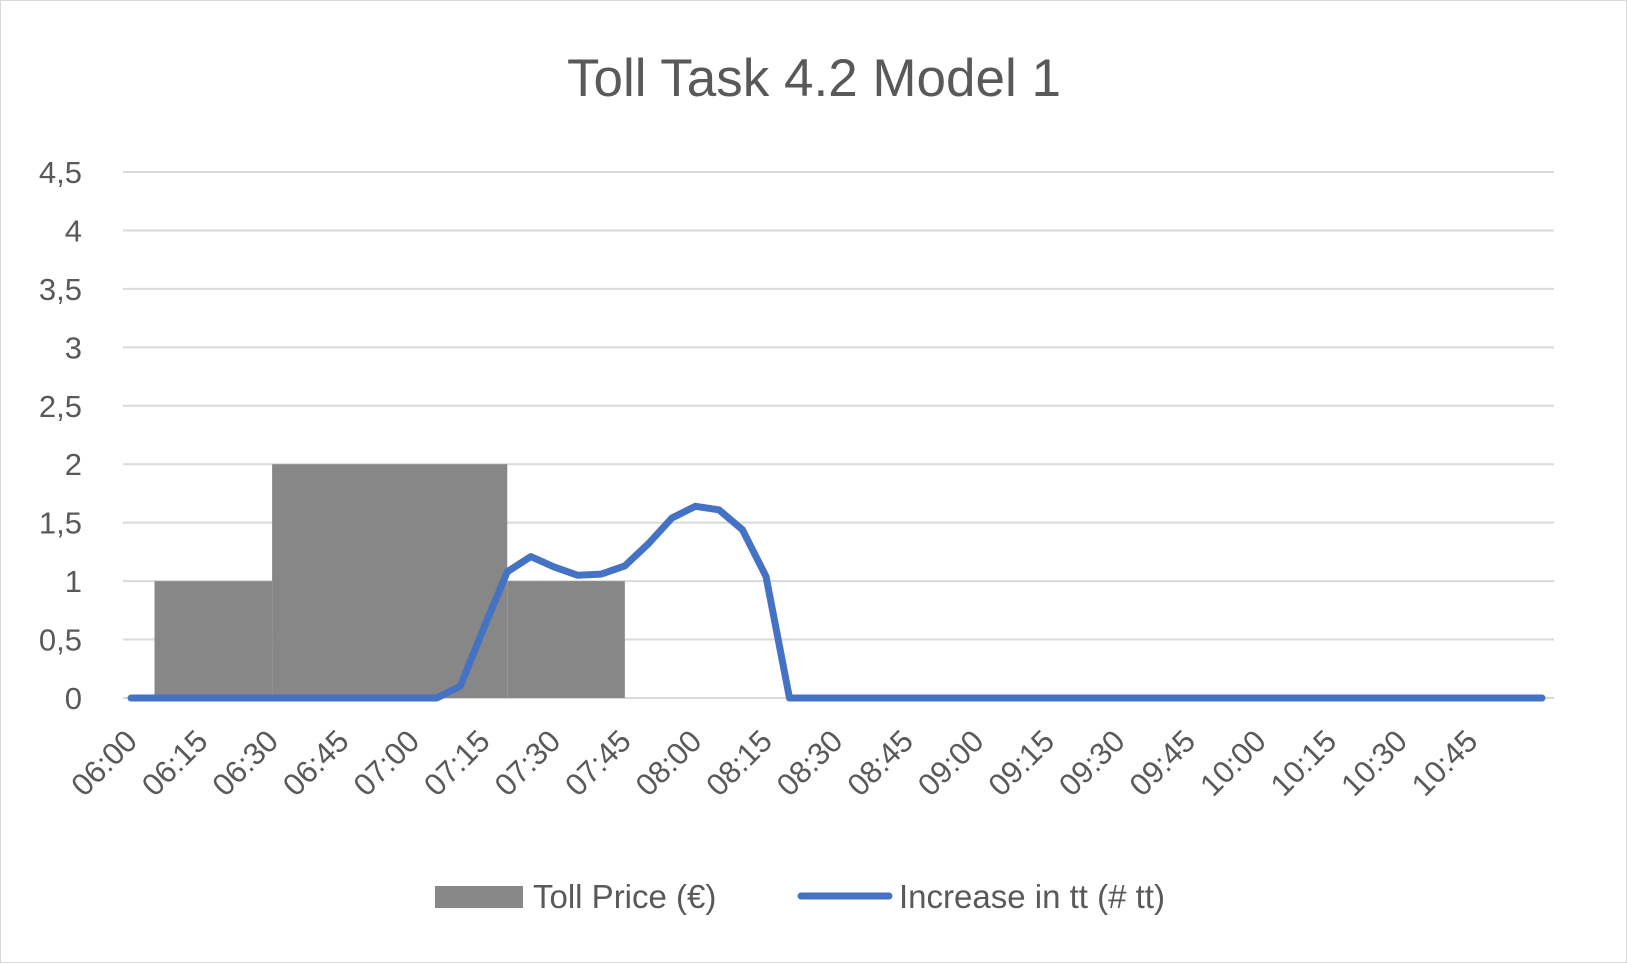 The width and height of the screenshot is (1627, 964). I want to click on x-tick-label: 07:45, so click(598, 763).